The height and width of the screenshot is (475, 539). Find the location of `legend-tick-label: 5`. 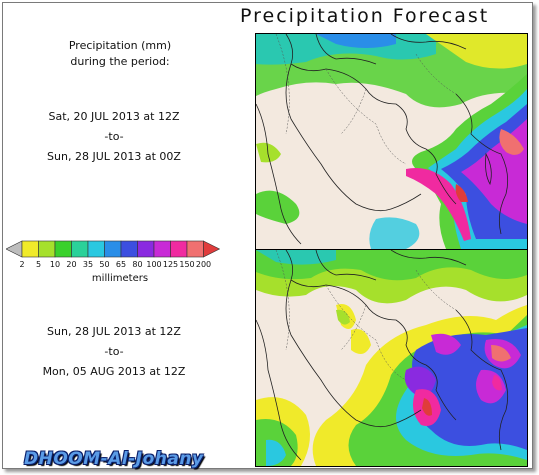

legend-tick-label: 5 is located at coordinates (38, 264).